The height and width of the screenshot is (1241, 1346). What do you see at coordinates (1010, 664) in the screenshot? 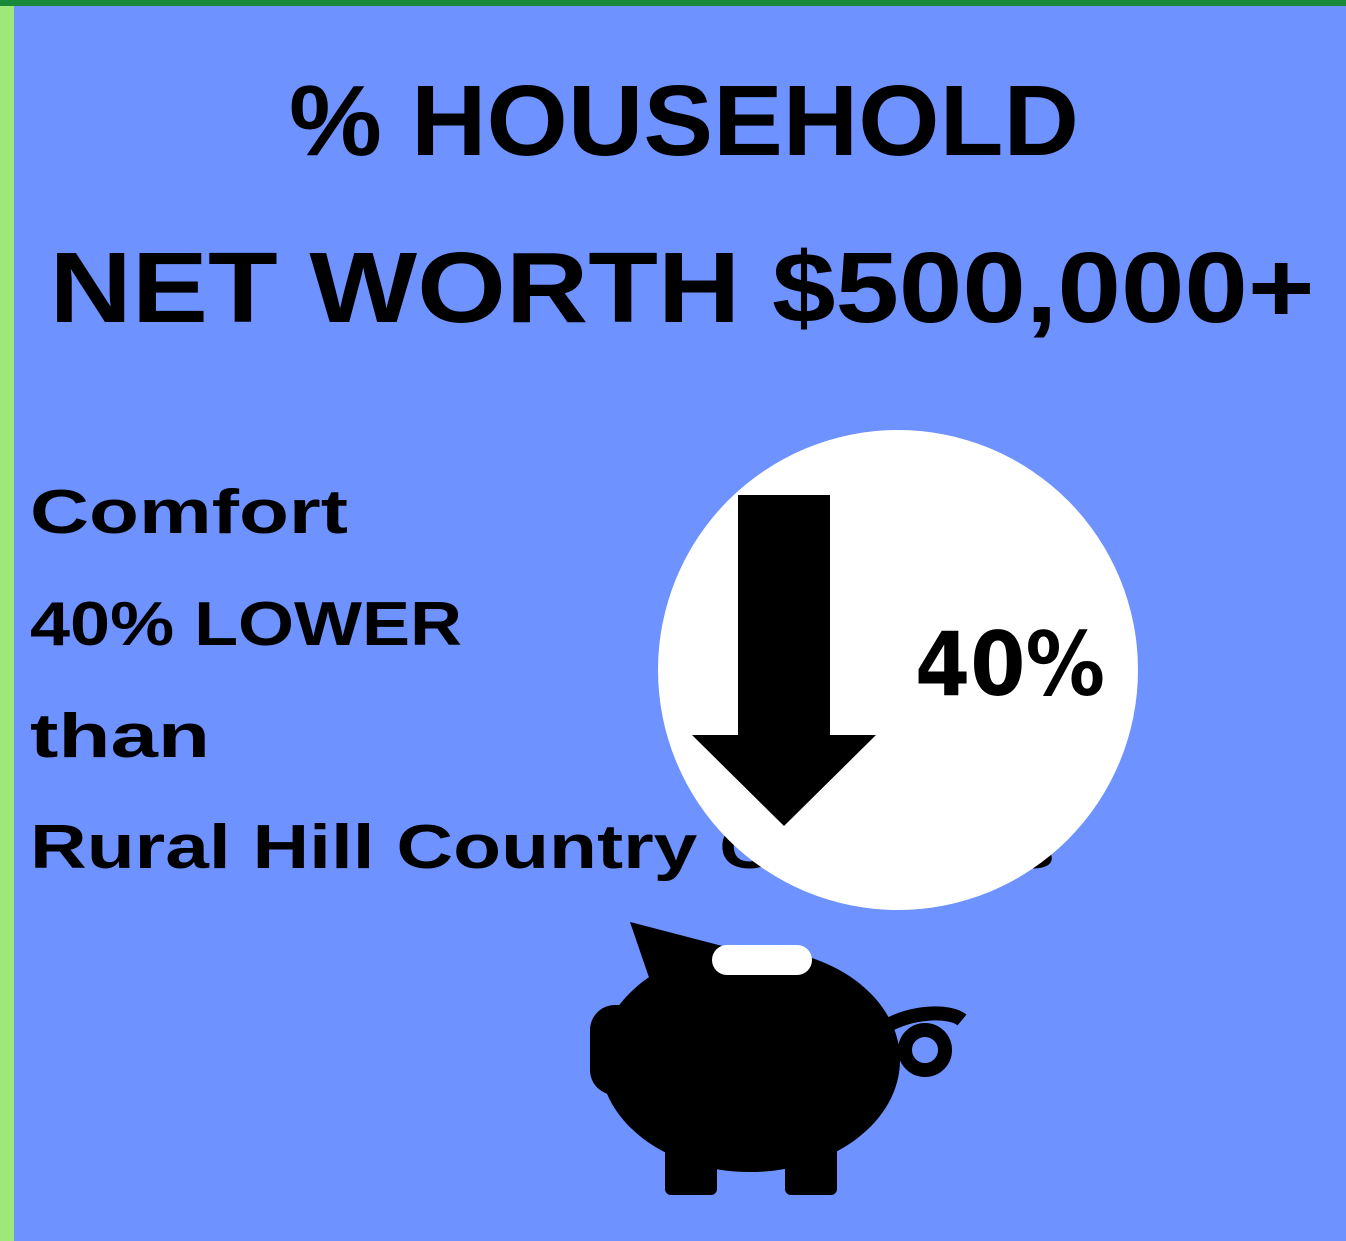
I see `badge-label: 40%` at bounding box center [1010, 664].